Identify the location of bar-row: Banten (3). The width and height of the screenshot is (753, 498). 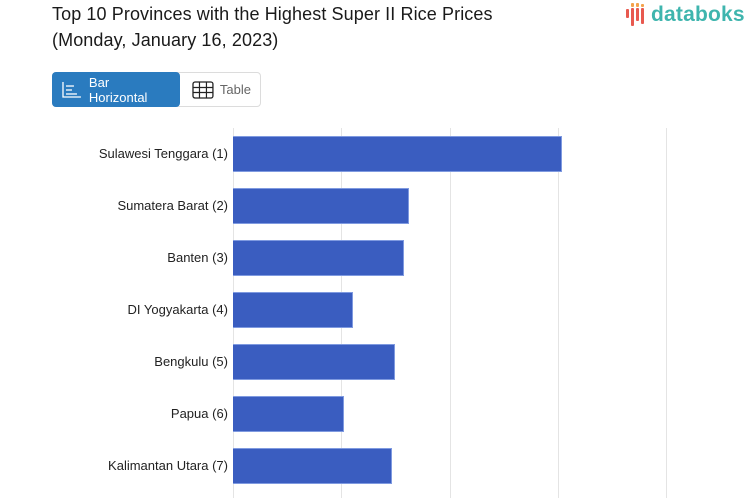
(376, 258).